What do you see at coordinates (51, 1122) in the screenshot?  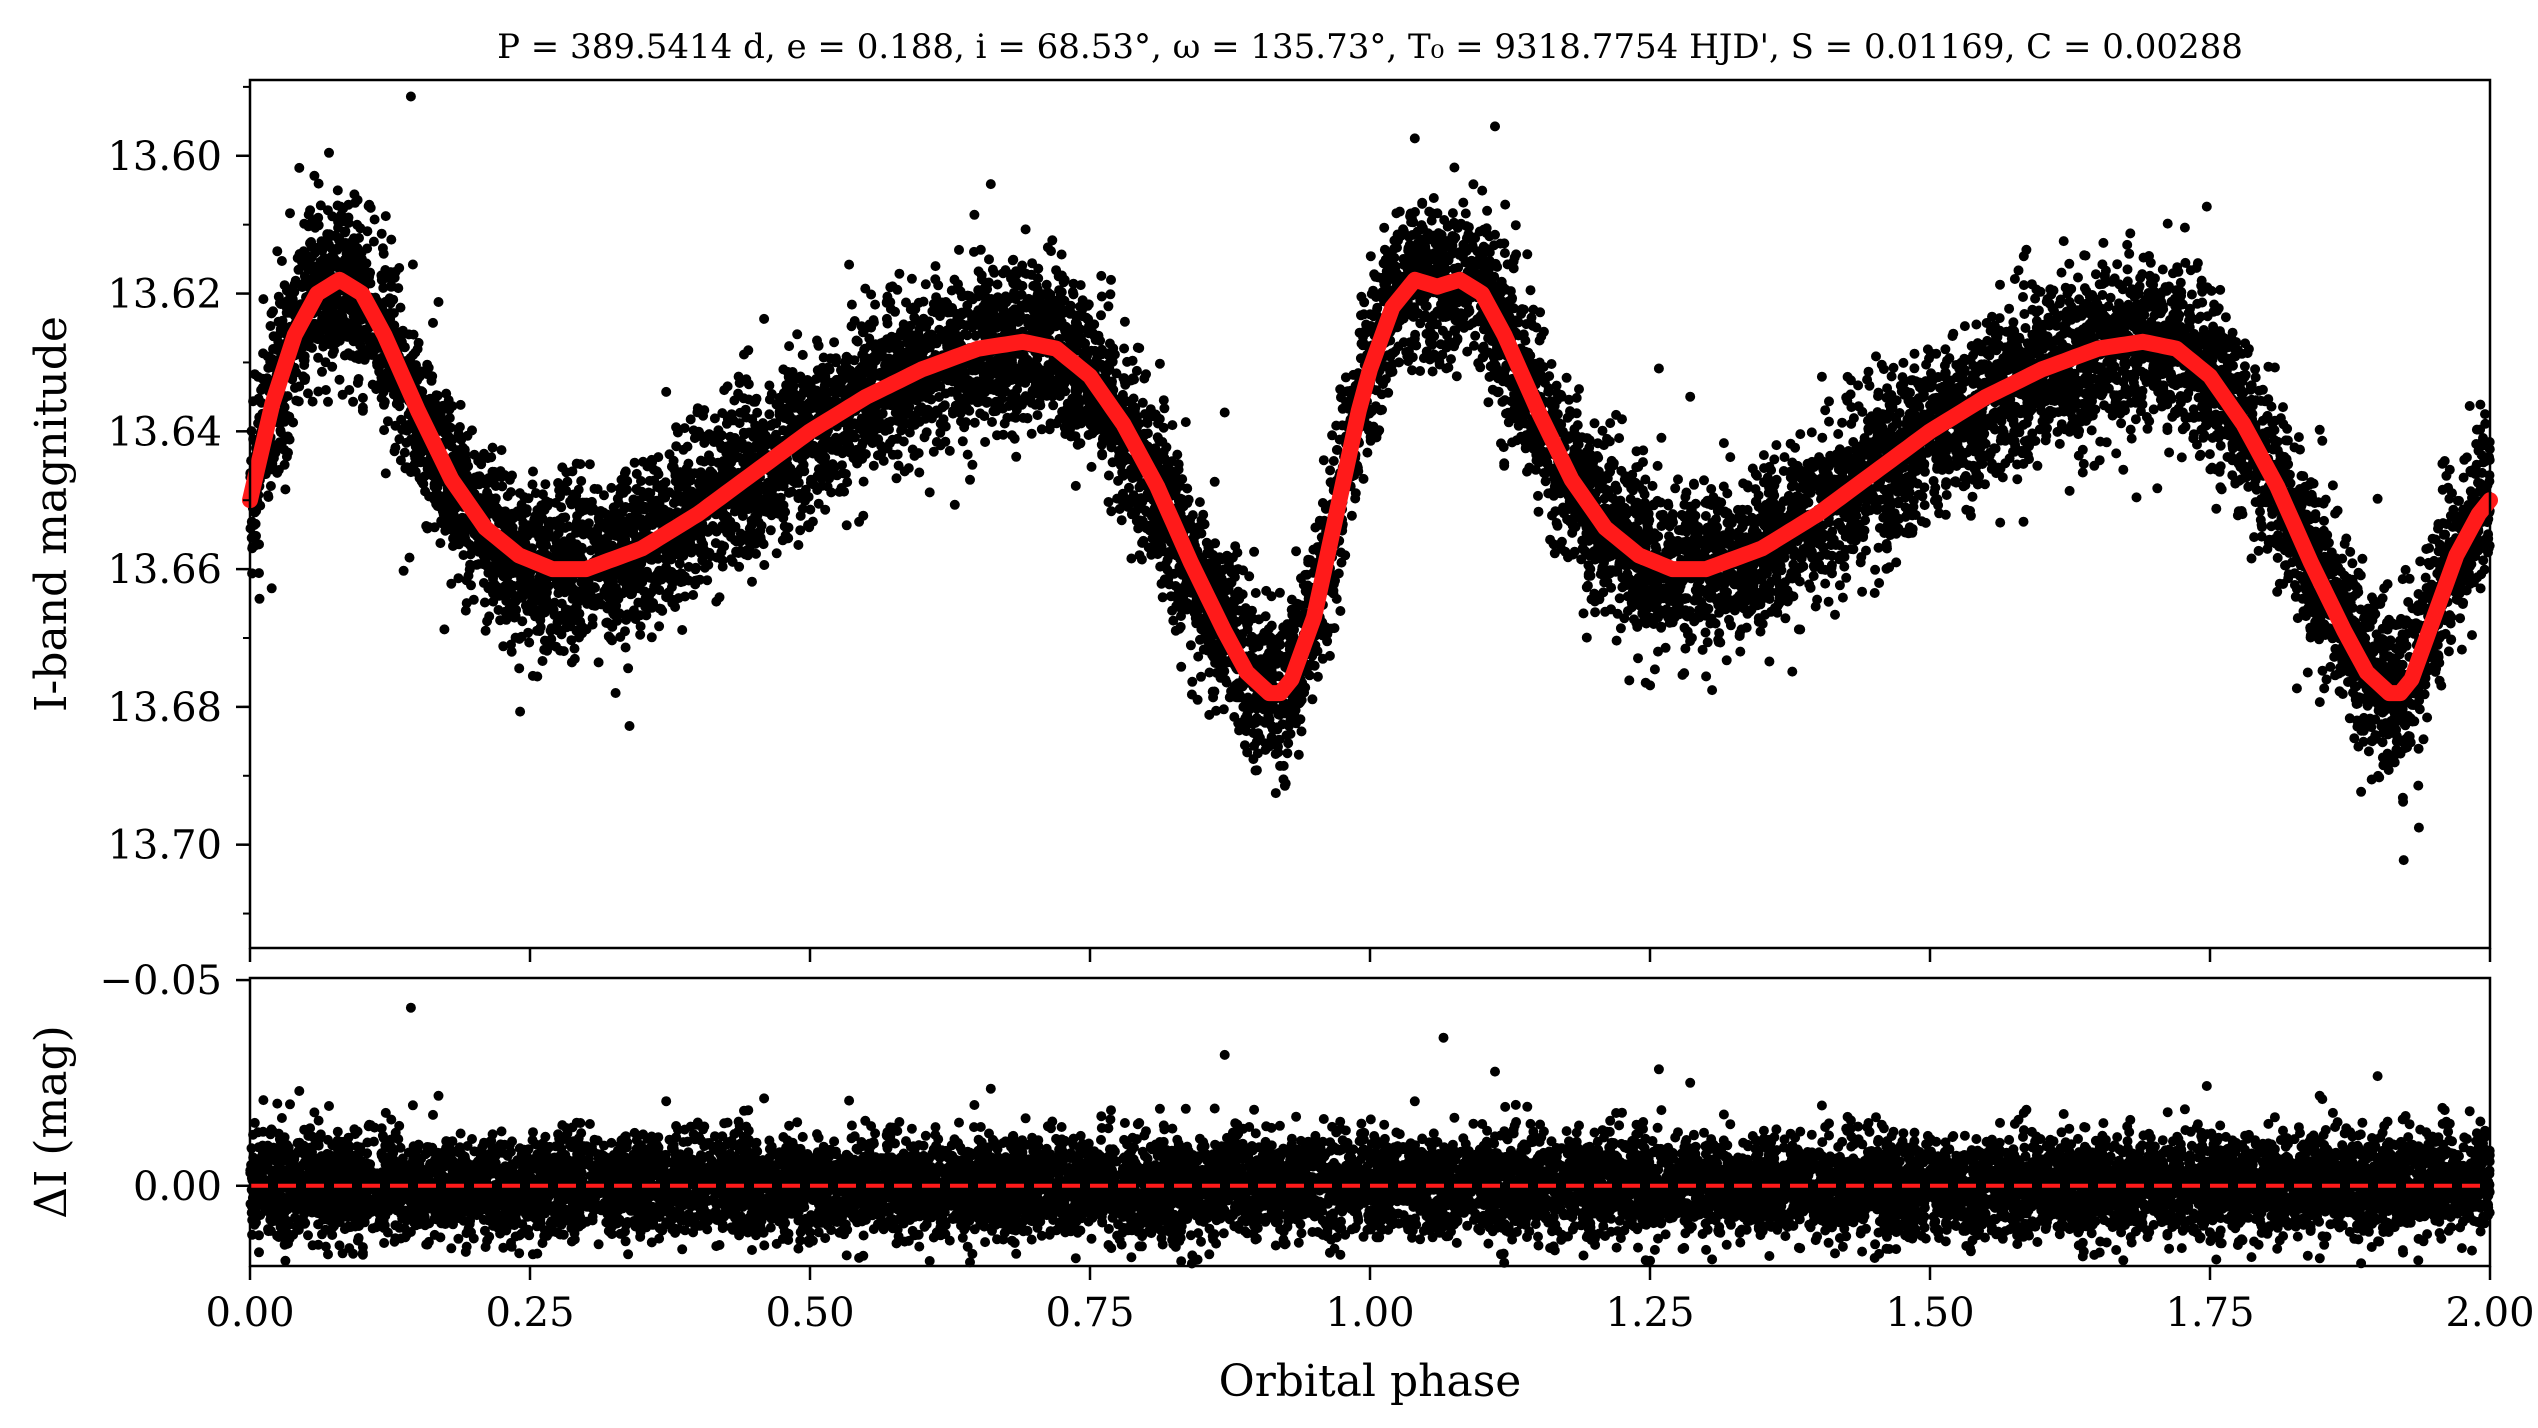 I see `bottom-y-axis-label: ΔI (mag)` at bounding box center [51, 1122].